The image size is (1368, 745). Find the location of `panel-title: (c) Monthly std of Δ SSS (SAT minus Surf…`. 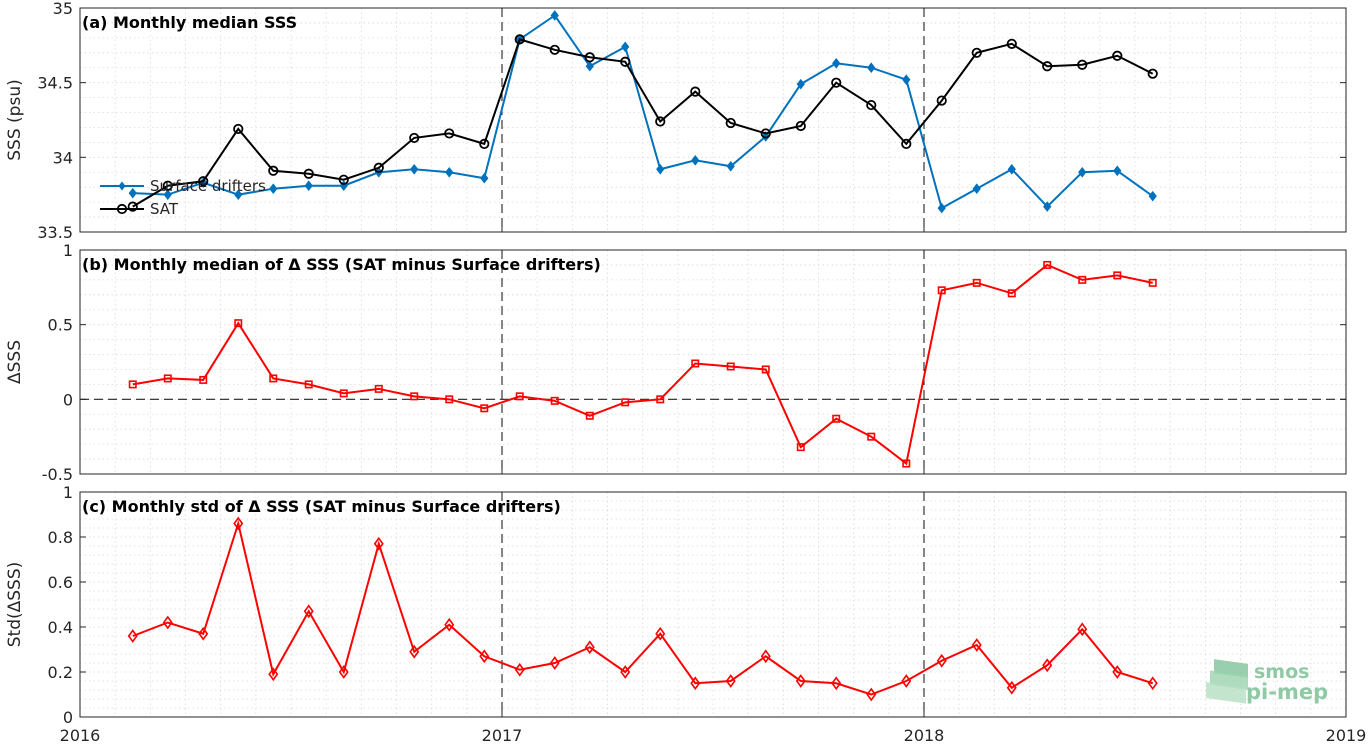

panel-title: (c) Monthly std of Δ SSS (SAT minus Surf… is located at coordinates (321, 506).